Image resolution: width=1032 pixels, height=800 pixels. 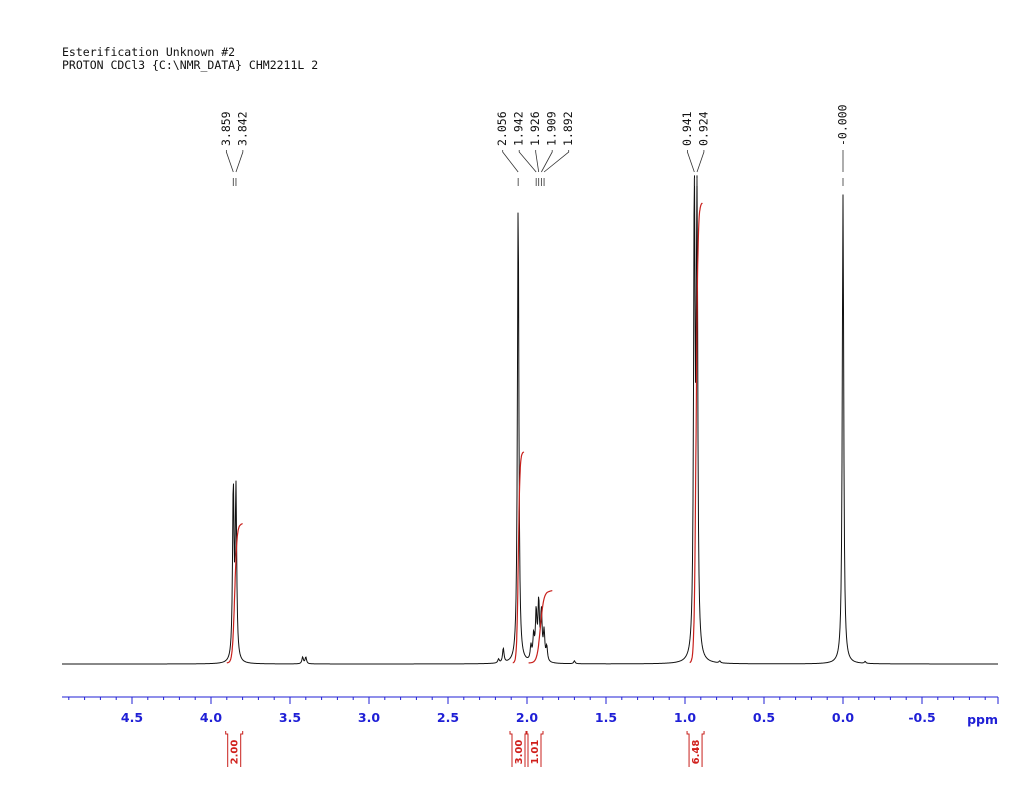 I want to click on x-tick-label: 2.5, so click(x=448, y=717).